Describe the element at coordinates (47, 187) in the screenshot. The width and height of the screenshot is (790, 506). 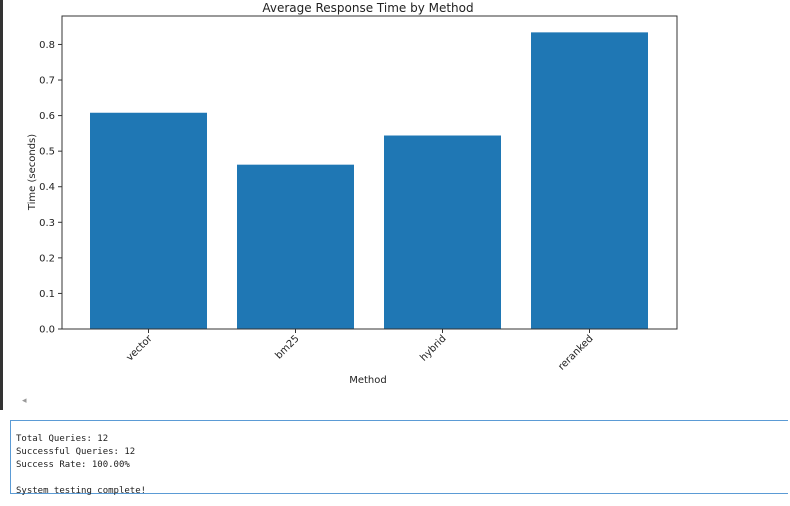
I see `y-tick-label: 0.4` at that location.